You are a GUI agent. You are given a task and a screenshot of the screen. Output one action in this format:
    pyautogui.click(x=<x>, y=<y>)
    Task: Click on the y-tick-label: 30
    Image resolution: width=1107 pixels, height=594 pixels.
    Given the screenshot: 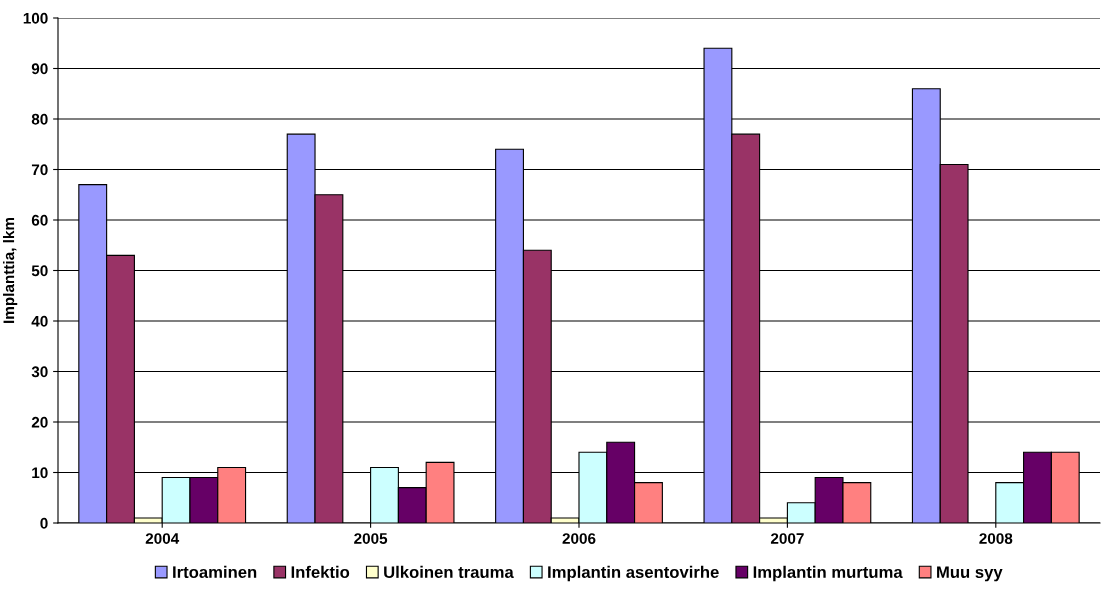 What is the action you would take?
    pyautogui.click(x=39, y=372)
    